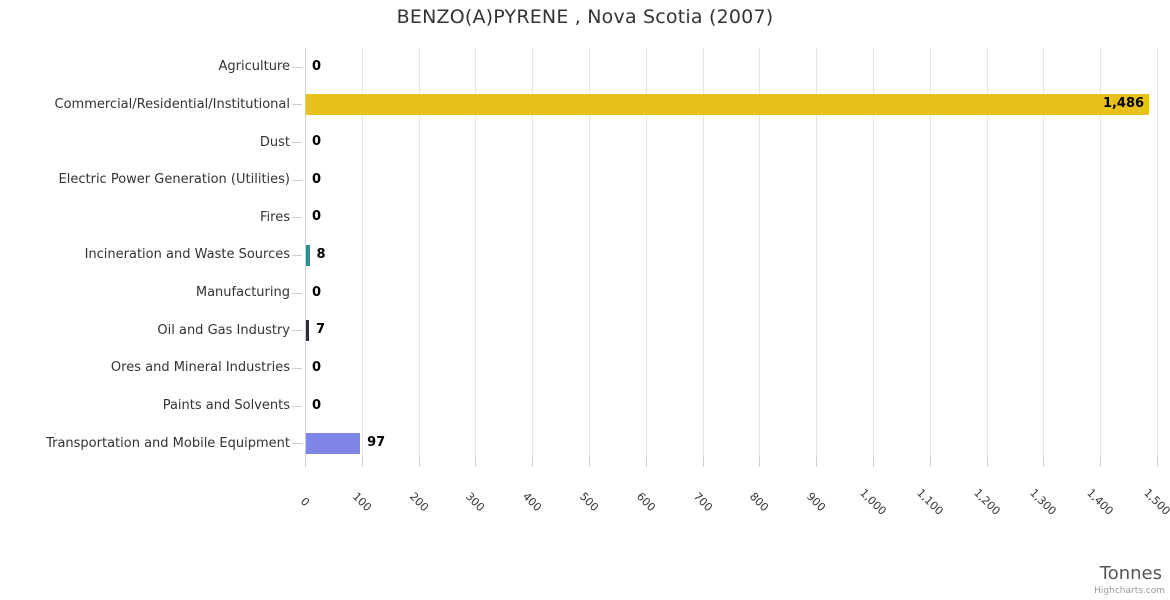 The height and width of the screenshot is (600, 1170). Describe the element at coordinates (275, 217) in the screenshot. I see `category-label: Fires` at that location.